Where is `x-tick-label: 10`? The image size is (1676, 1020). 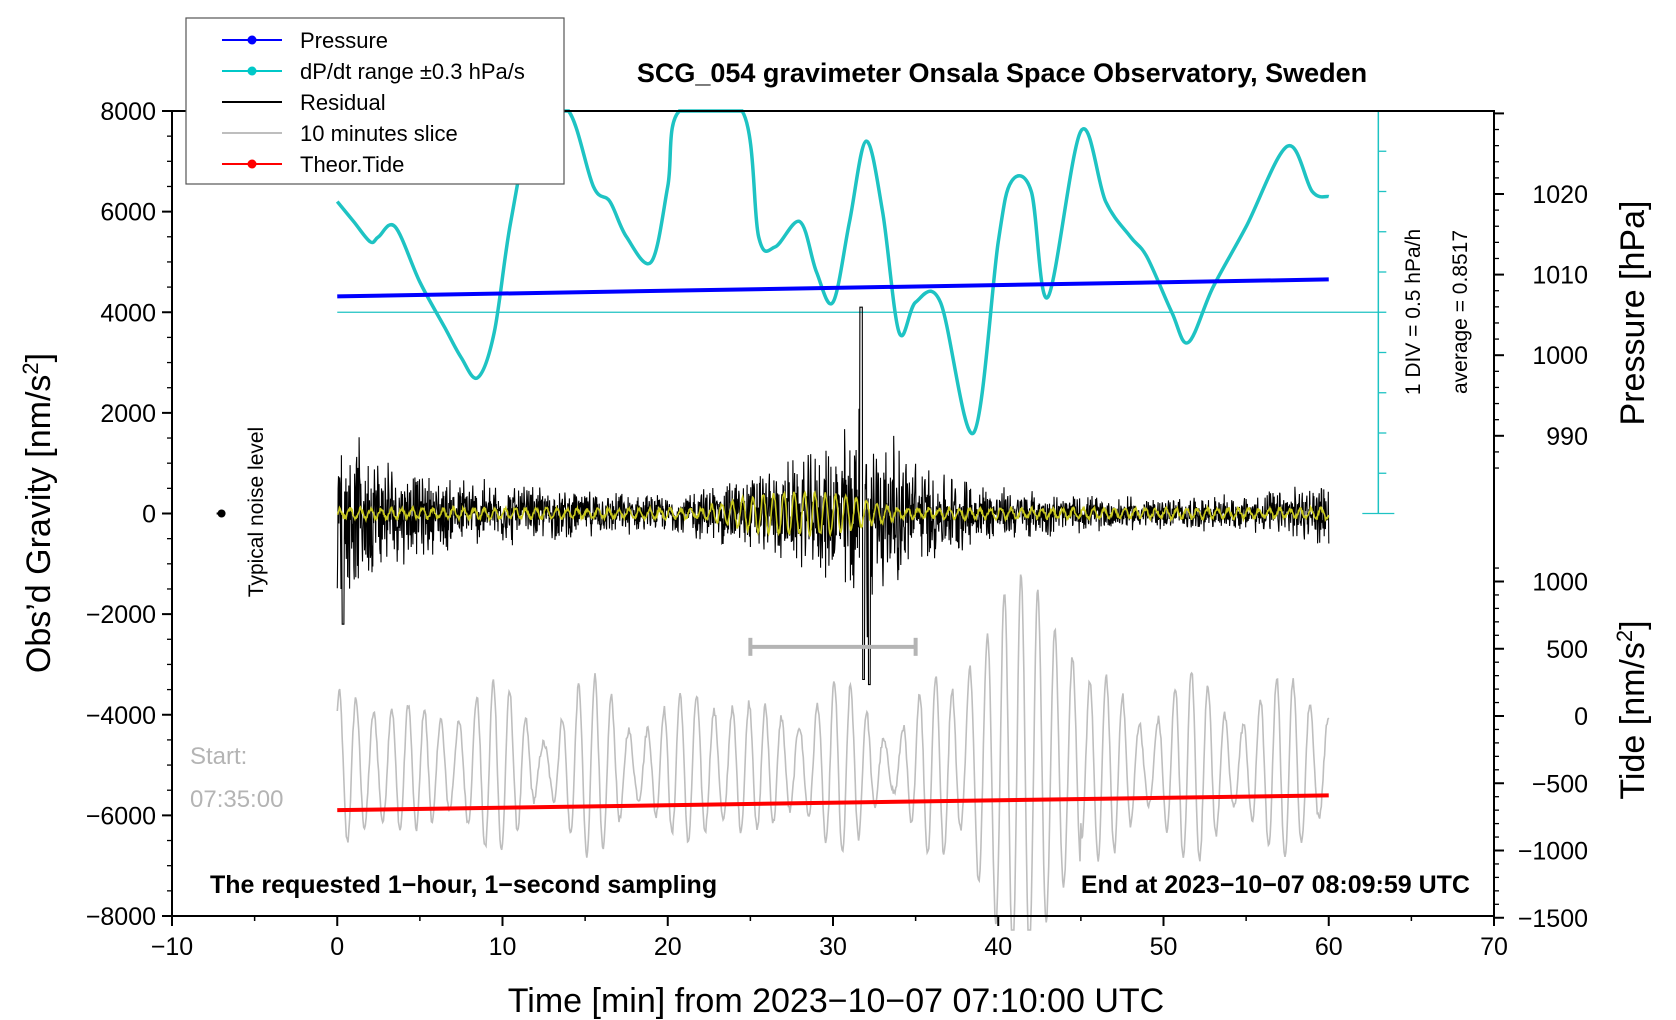
x-tick-label: 10 is located at coordinates (503, 947).